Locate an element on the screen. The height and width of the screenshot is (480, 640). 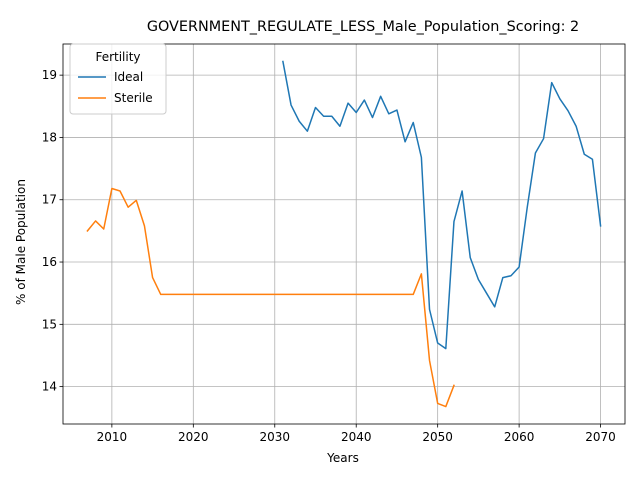
x-tick-label: 2030 is located at coordinates (274, 437).